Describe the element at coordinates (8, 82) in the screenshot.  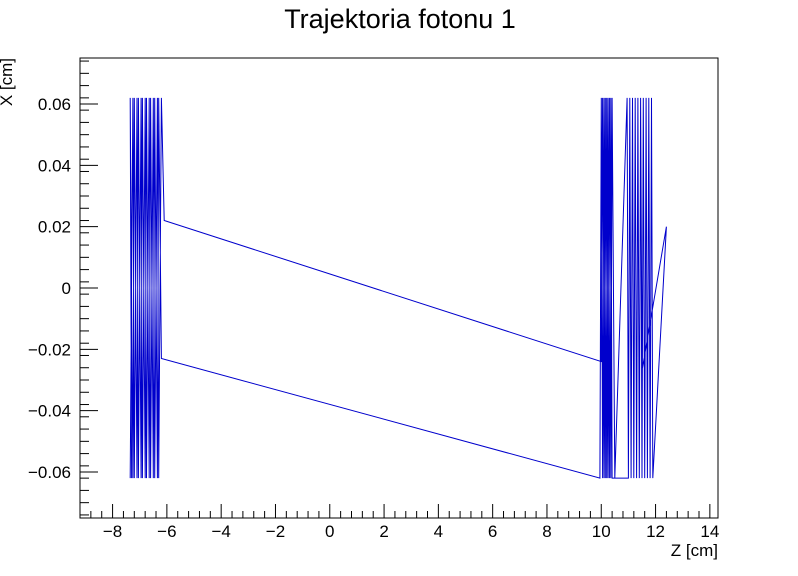
I see `y-axis-title: X [cm]` at that location.